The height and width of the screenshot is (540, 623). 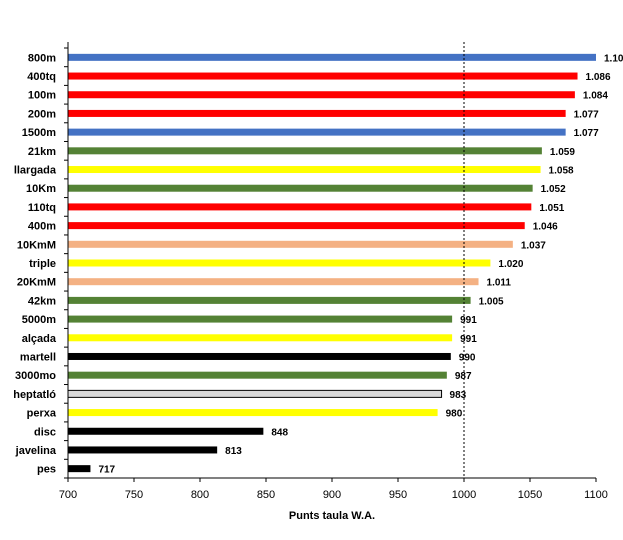 I want to click on value-label: 983, so click(x=458, y=395).